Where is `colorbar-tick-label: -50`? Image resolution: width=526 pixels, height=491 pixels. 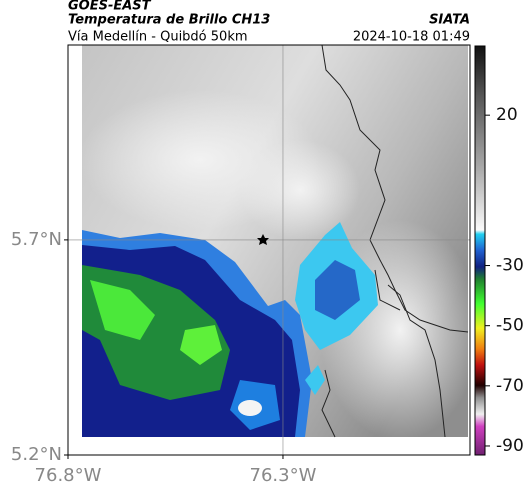
colorbar-tick-label: -50 is located at coordinates (510, 326).